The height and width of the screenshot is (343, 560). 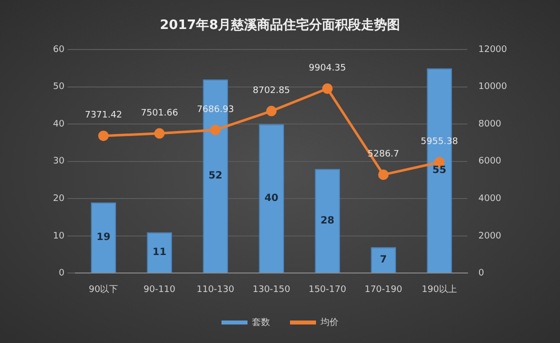 What do you see at coordinates (490, 199) in the screenshot?
I see `y2-tick-label: 4000` at bounding box center [490, 199].